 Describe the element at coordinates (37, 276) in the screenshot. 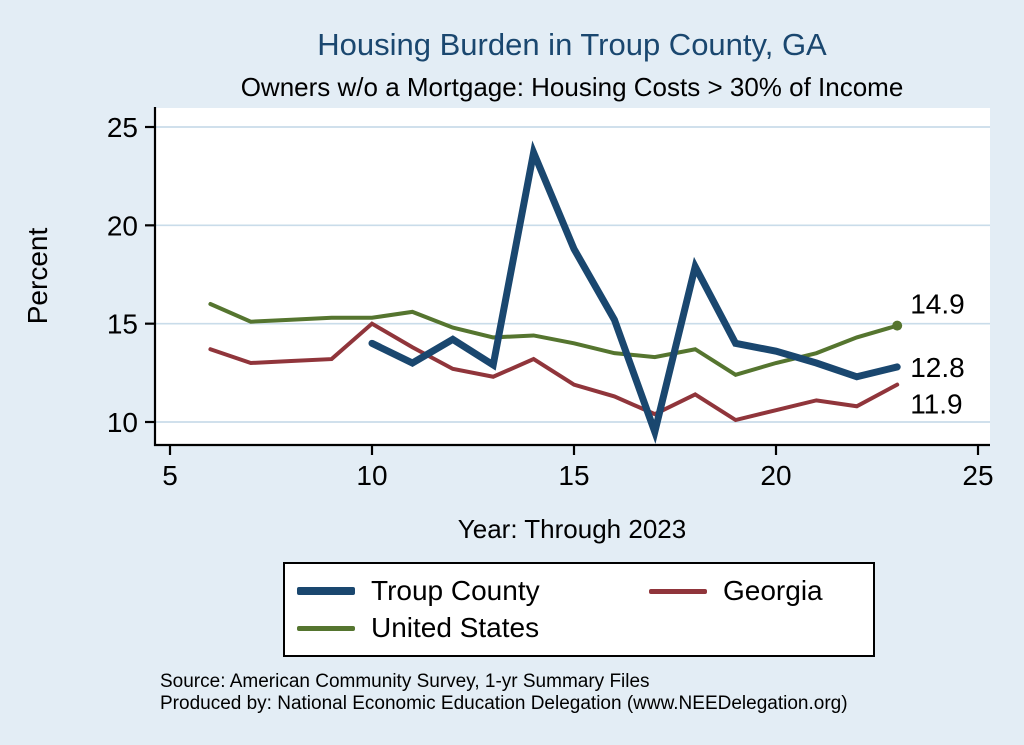

I see `y-axis-title: Percent` at that location.